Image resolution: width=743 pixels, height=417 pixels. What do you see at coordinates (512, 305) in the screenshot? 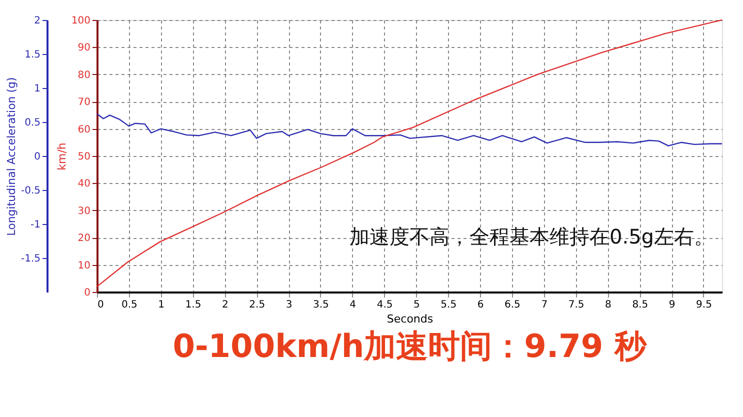
I see `x-tick-label: 6.5` at bounding box center [512, 305].